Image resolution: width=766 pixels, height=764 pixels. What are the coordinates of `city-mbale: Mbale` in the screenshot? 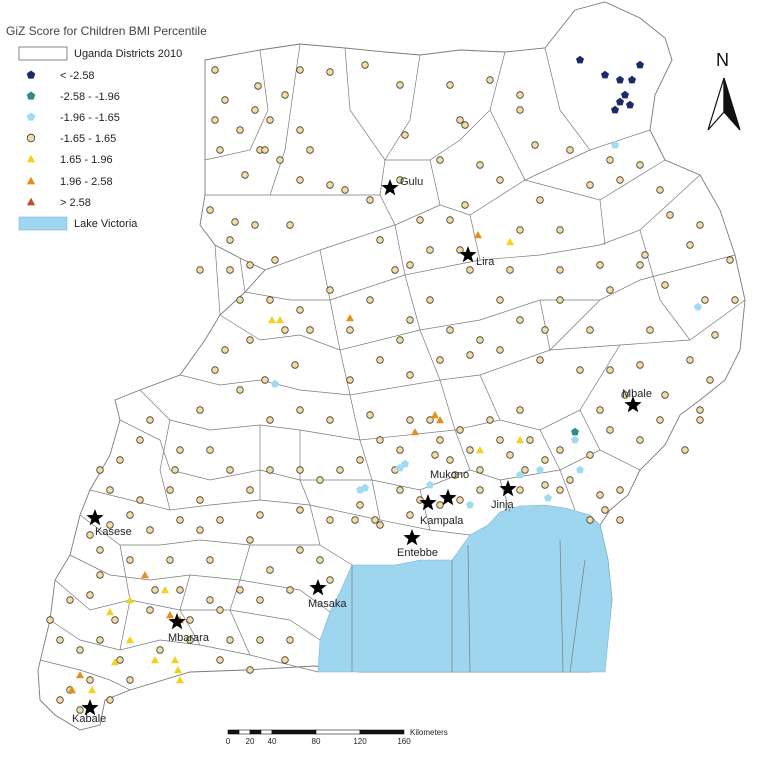 It's located at (637, 400).